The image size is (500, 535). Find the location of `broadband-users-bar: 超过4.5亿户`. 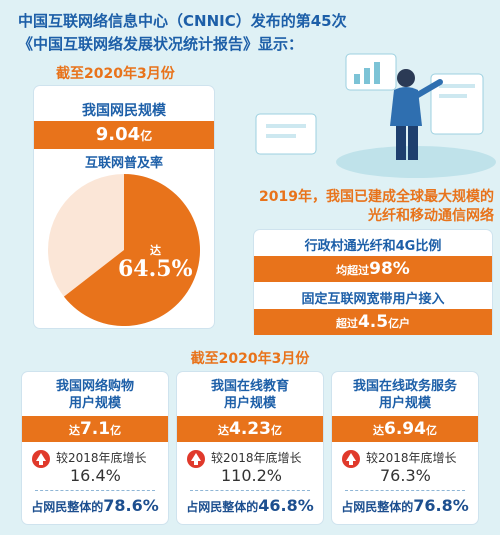

broadband-users-bar: 超过4.5亿户 is located at coordinates (373, 322).